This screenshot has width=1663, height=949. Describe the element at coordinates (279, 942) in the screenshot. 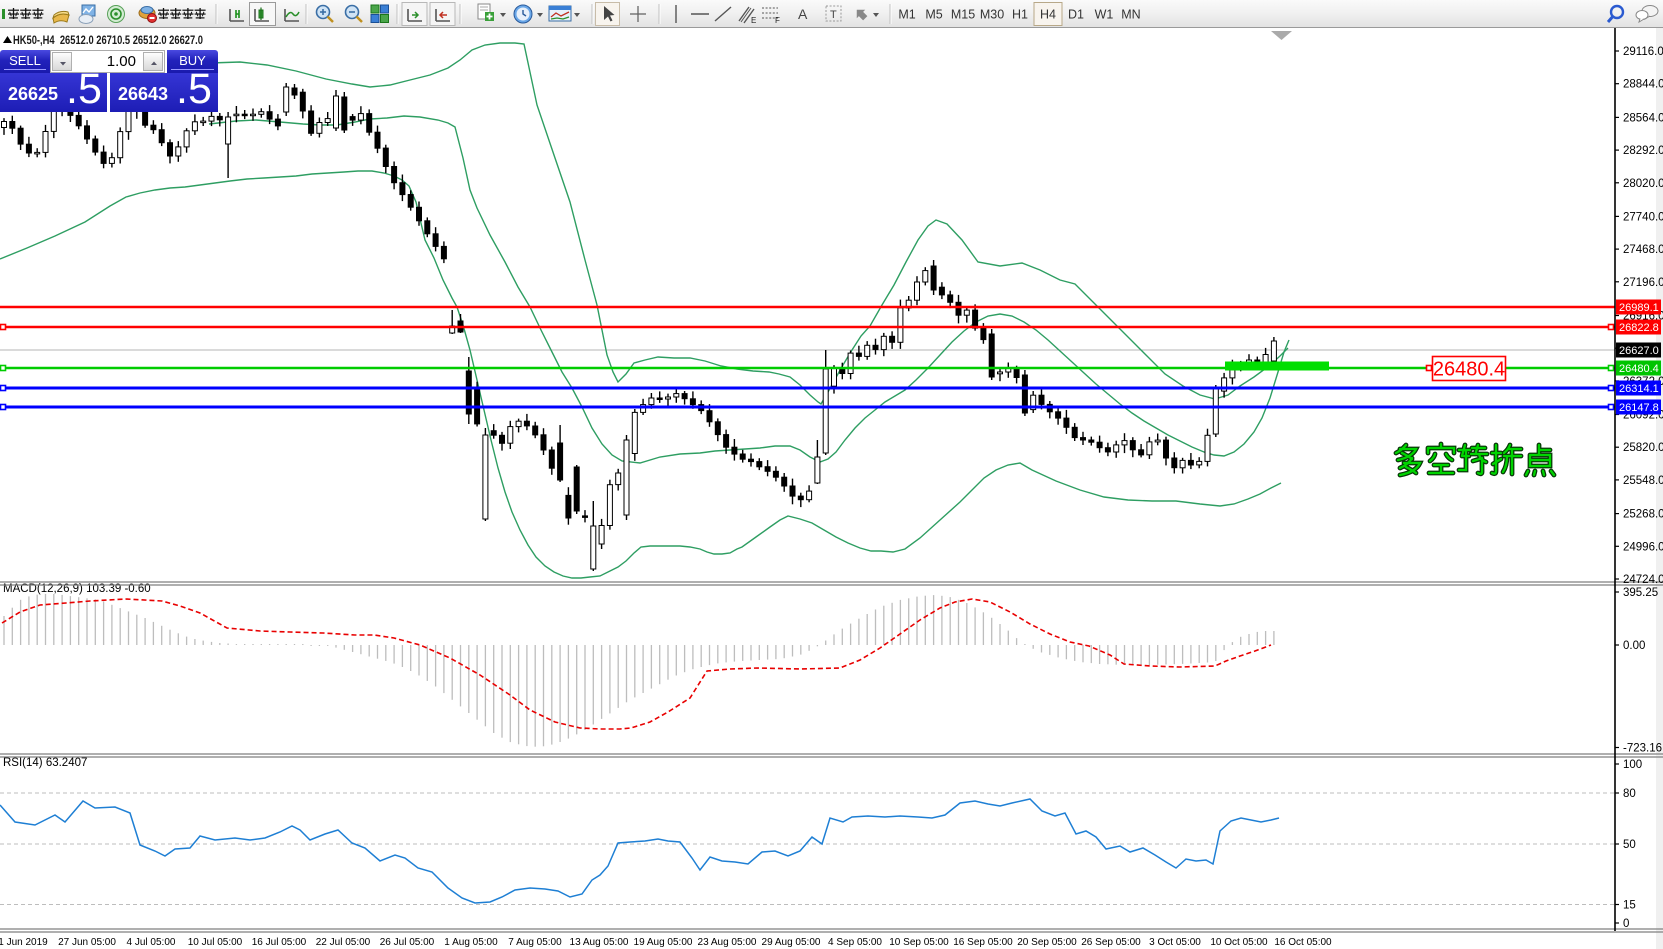

I see `svg-text: 16 Jul 05:00` at that location.